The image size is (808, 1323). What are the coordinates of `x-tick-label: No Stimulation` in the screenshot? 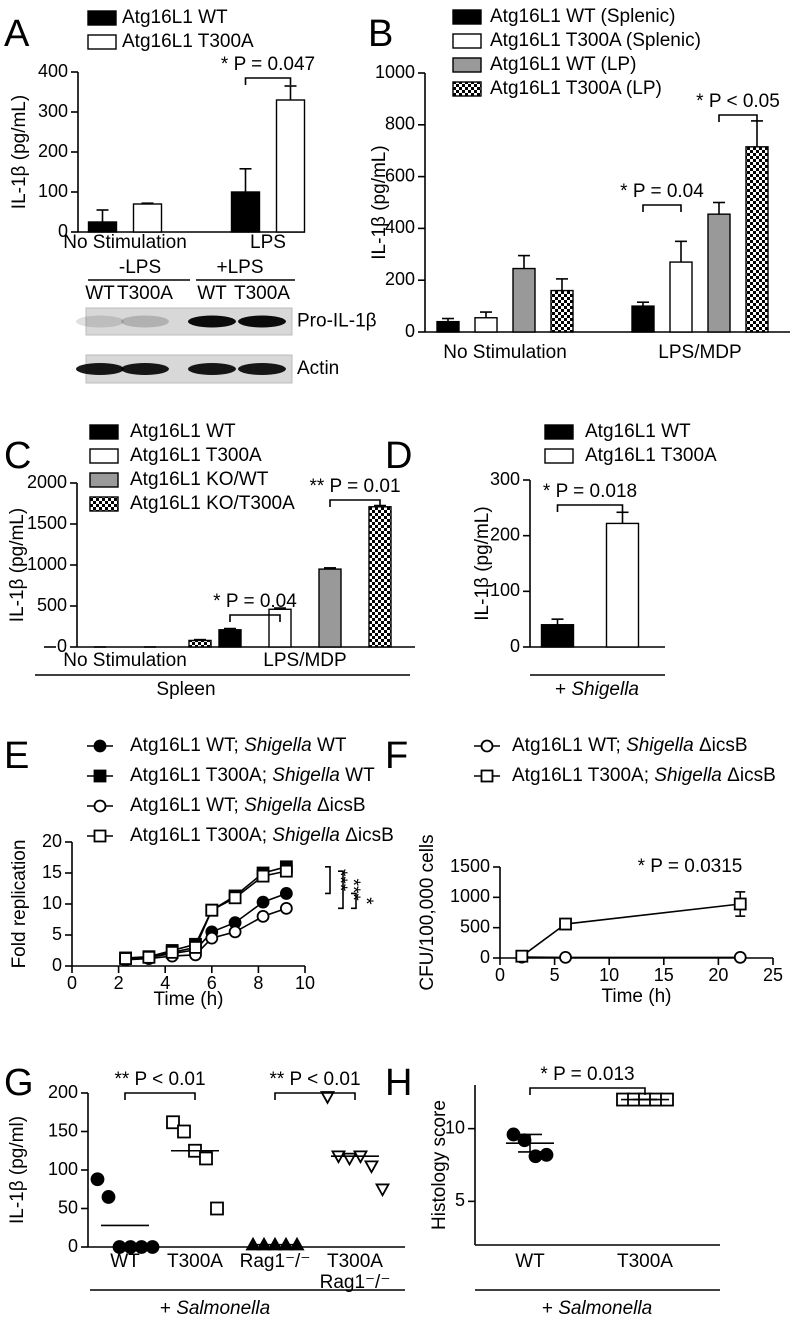 It's located at (125, 660).